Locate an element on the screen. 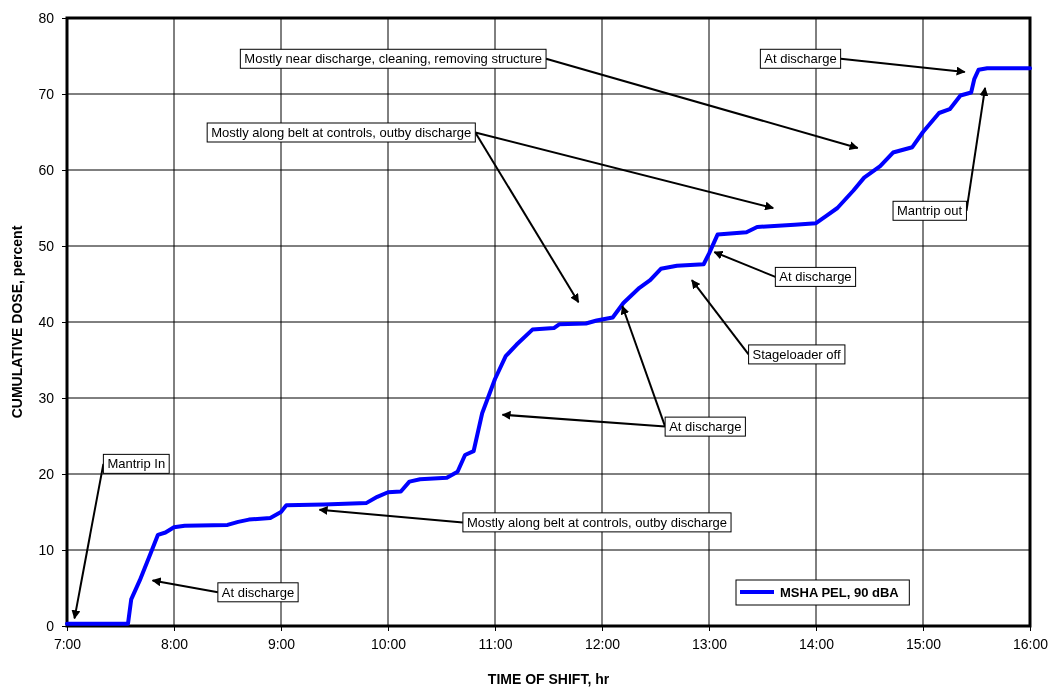 This screenshot has width=1050, height=696. annotation: Mantrip In is located at coordinates (136, 464).